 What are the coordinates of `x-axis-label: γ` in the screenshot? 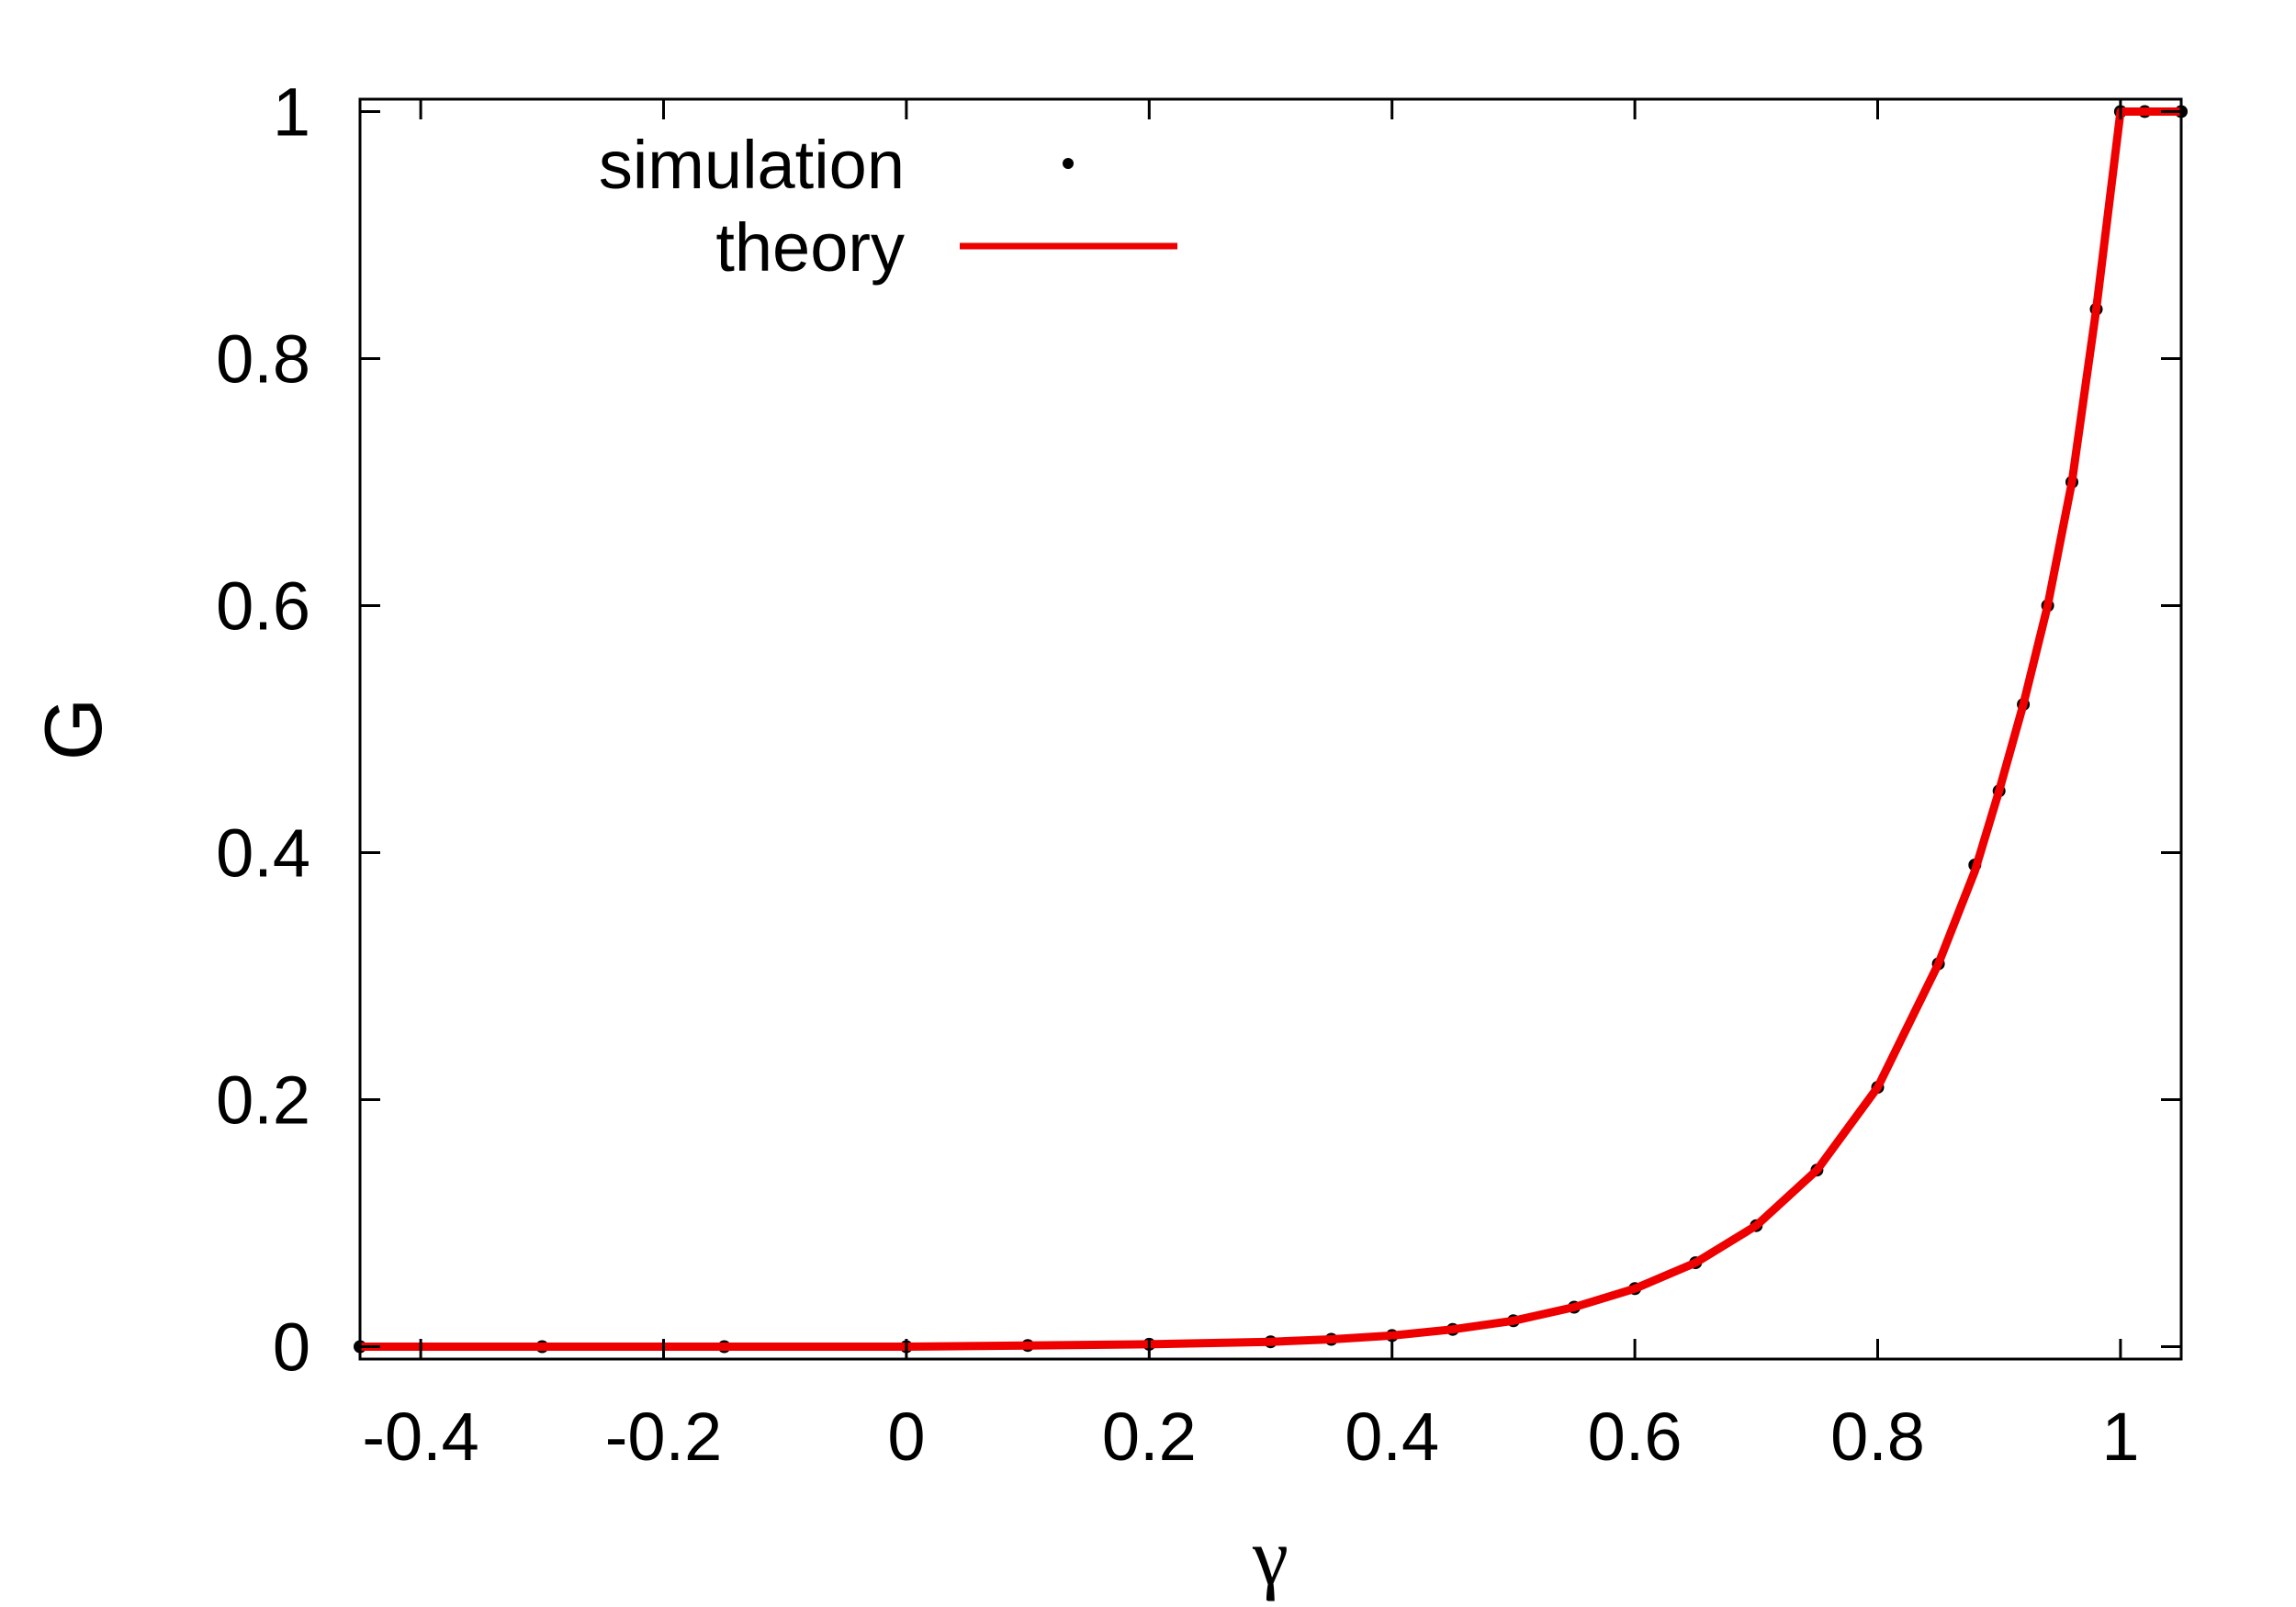 It's located at (1270, 1557).